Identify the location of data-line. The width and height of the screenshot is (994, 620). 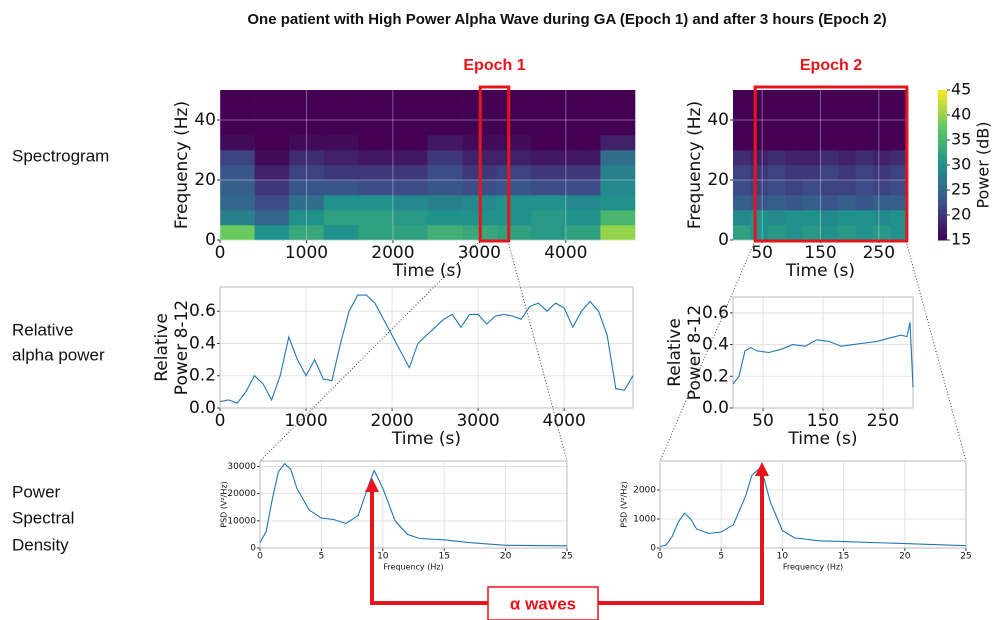
(426, 349).